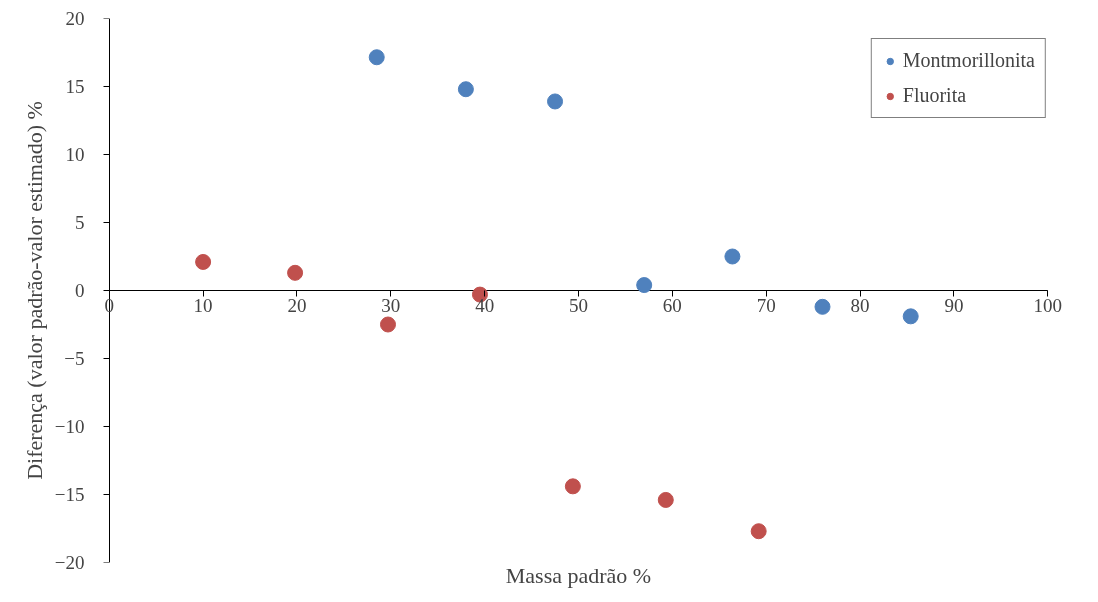 This screenshot has width=1098, height=602. What do you see at coordinates (34, 290) in the screenshot?
I see `y-axis-title: Diferença (valor padrão-valor estimado) %` at bounding box center [34, 290].